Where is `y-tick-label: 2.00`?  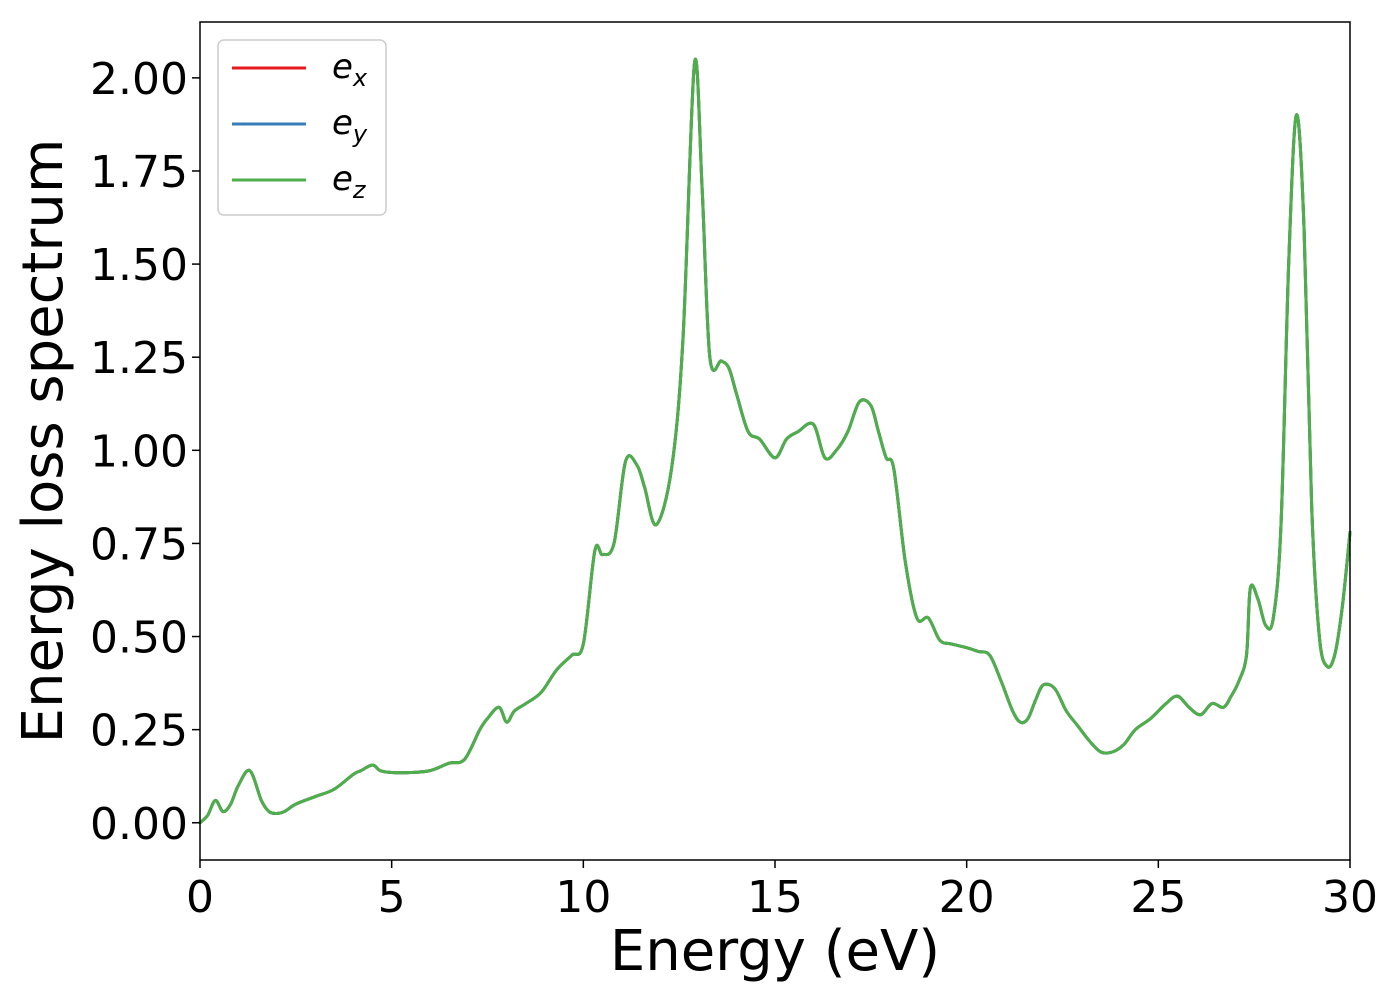 y-tick-label: 2.00 is located at coordinates (139, 79).